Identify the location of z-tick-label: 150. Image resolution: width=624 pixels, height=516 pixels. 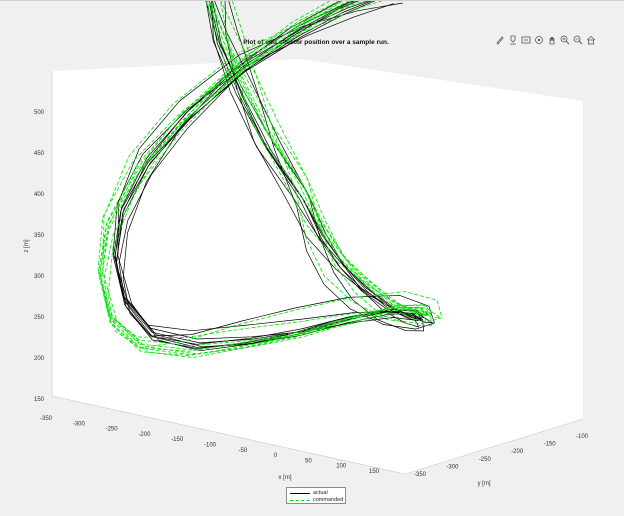
(39, 400).